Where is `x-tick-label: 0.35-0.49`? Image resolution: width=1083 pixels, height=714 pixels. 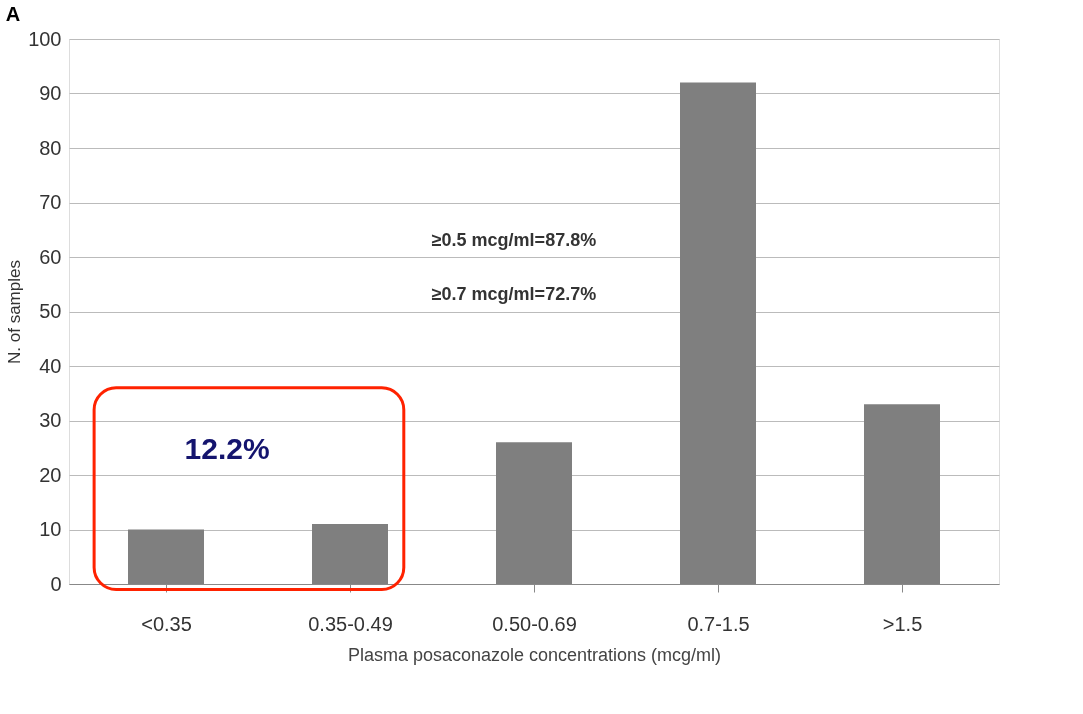 x-tick-label: 0.35-0.49 is located at coordinates (350, 623).